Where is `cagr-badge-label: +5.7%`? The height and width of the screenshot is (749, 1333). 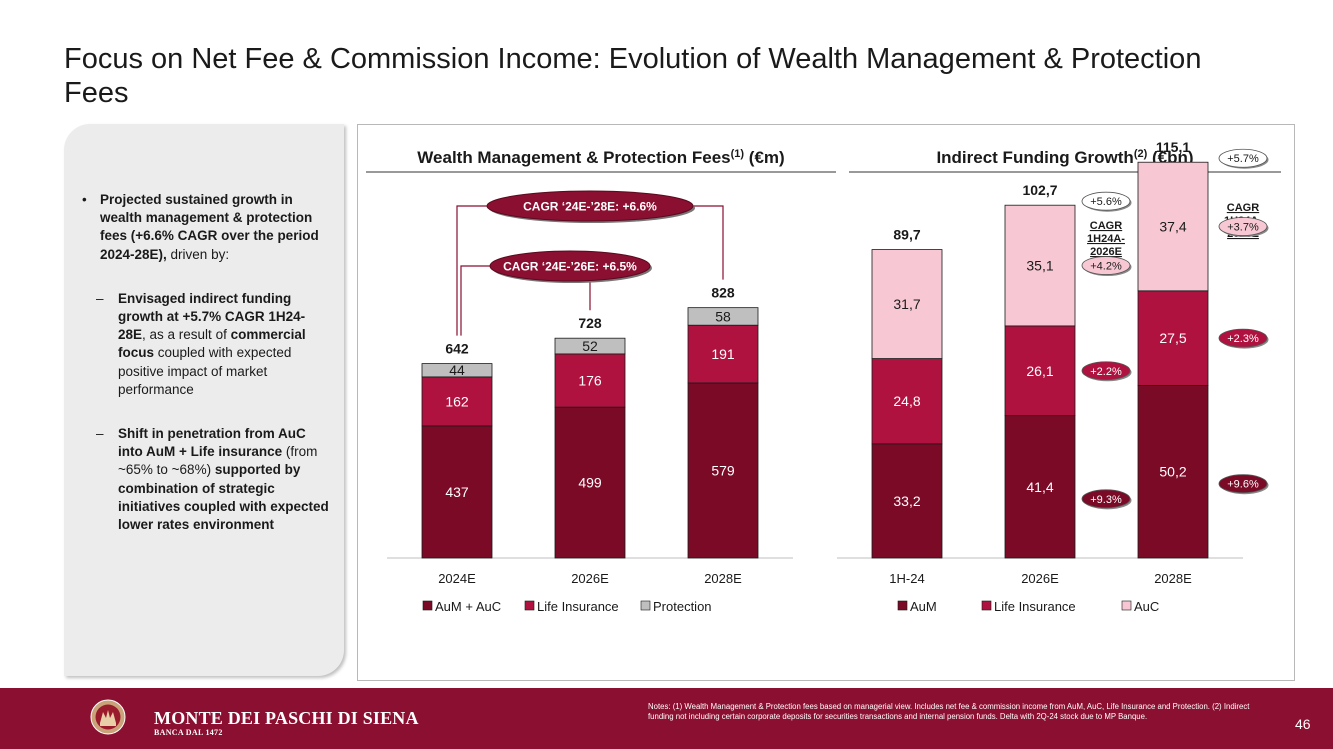
cagr-badge-label: +5.7% is located at coordinates (1243, 159).